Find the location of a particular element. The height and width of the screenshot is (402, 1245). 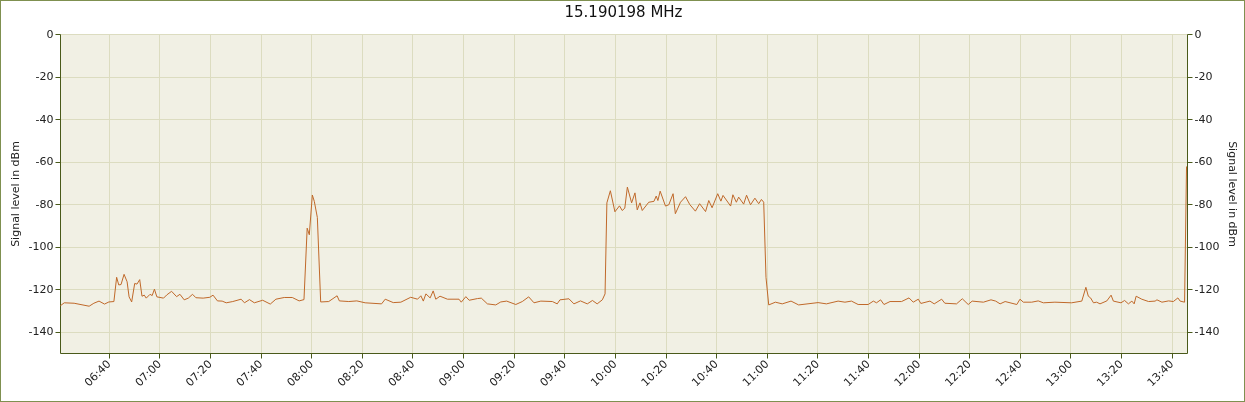

y2-tick-label: -140 is located at coordinates (1207, 332).